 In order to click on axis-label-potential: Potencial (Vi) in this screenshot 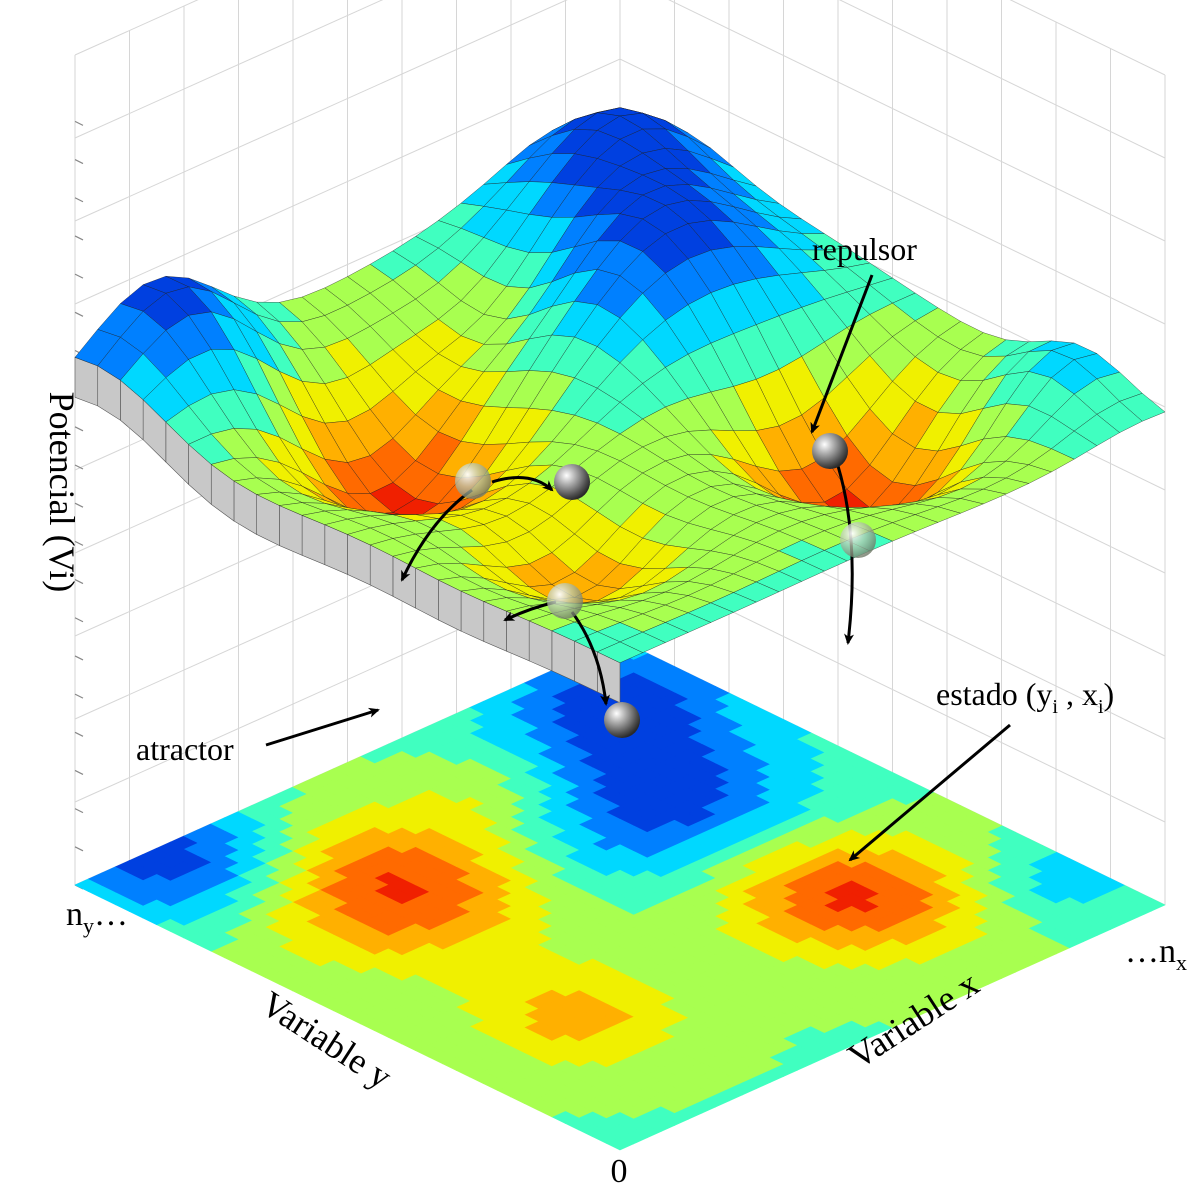, I will do `click(62, 492)`.